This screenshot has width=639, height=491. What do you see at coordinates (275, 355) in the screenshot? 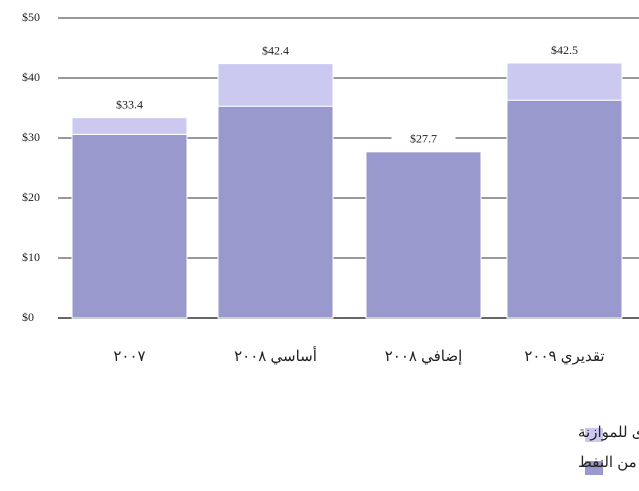
I see `x-tick-label: أساسي ٢٠٠٨` at bounding box center [275, 355].